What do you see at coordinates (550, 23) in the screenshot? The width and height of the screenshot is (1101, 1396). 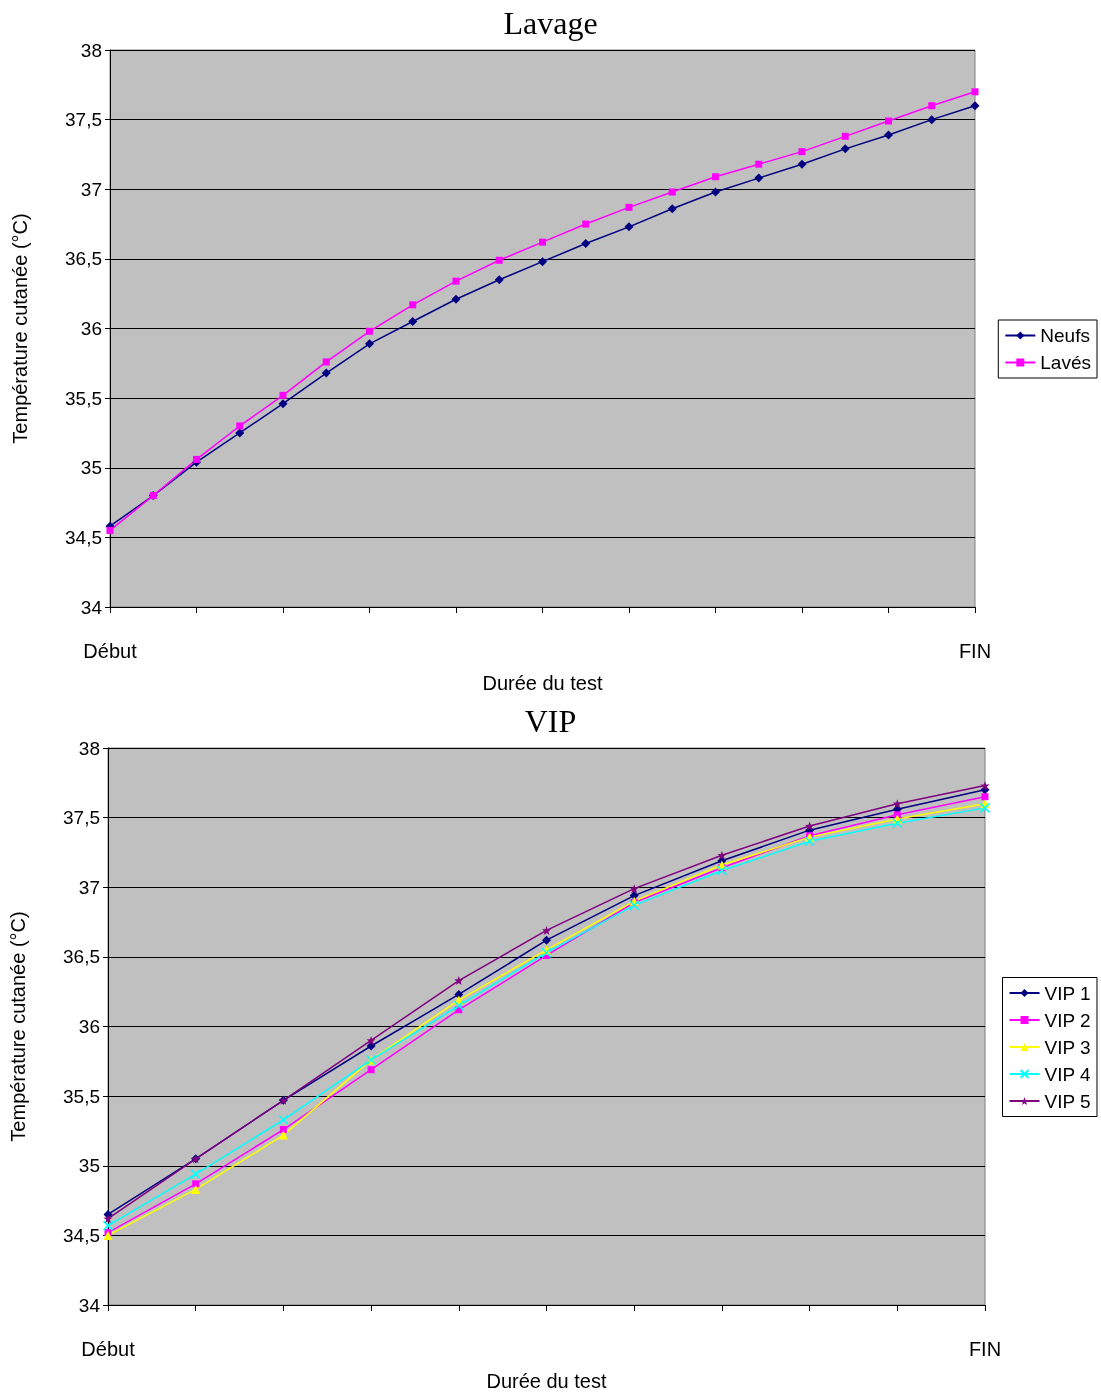 I see `chart-title: Lavage` at bounding box center [550, 23].